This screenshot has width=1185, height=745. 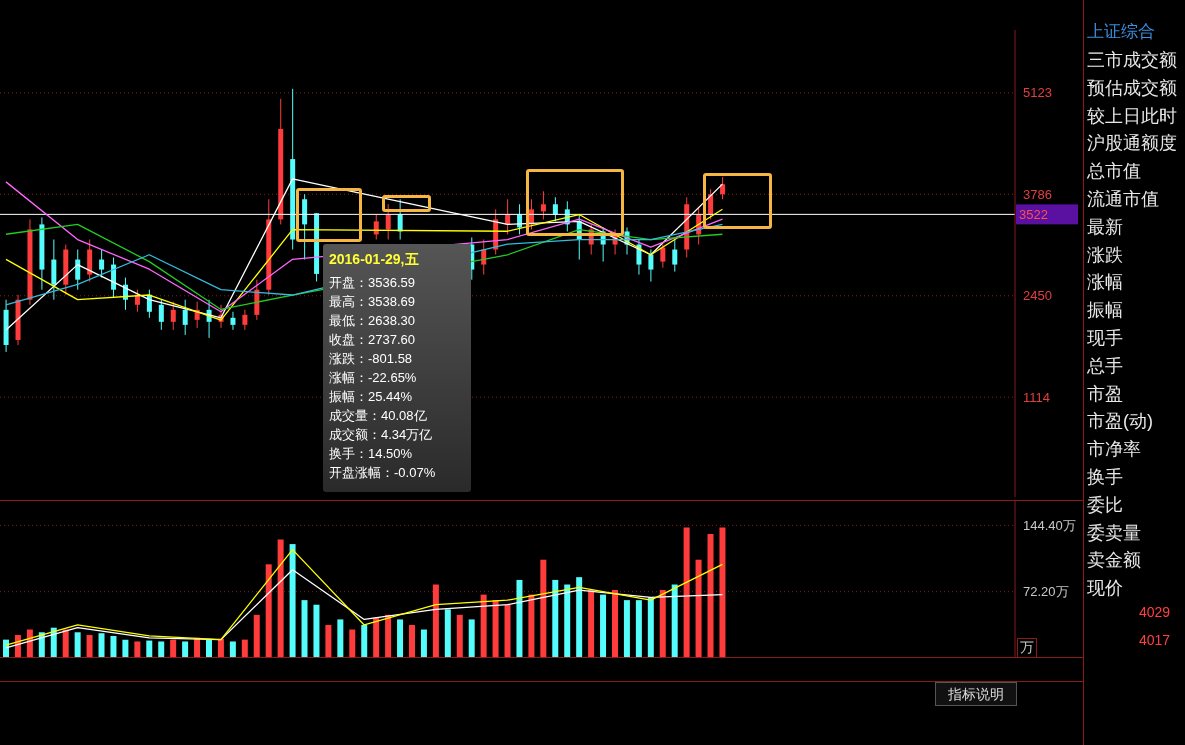 I want to click on text: 流通市值, so click(x=1123, y=199).